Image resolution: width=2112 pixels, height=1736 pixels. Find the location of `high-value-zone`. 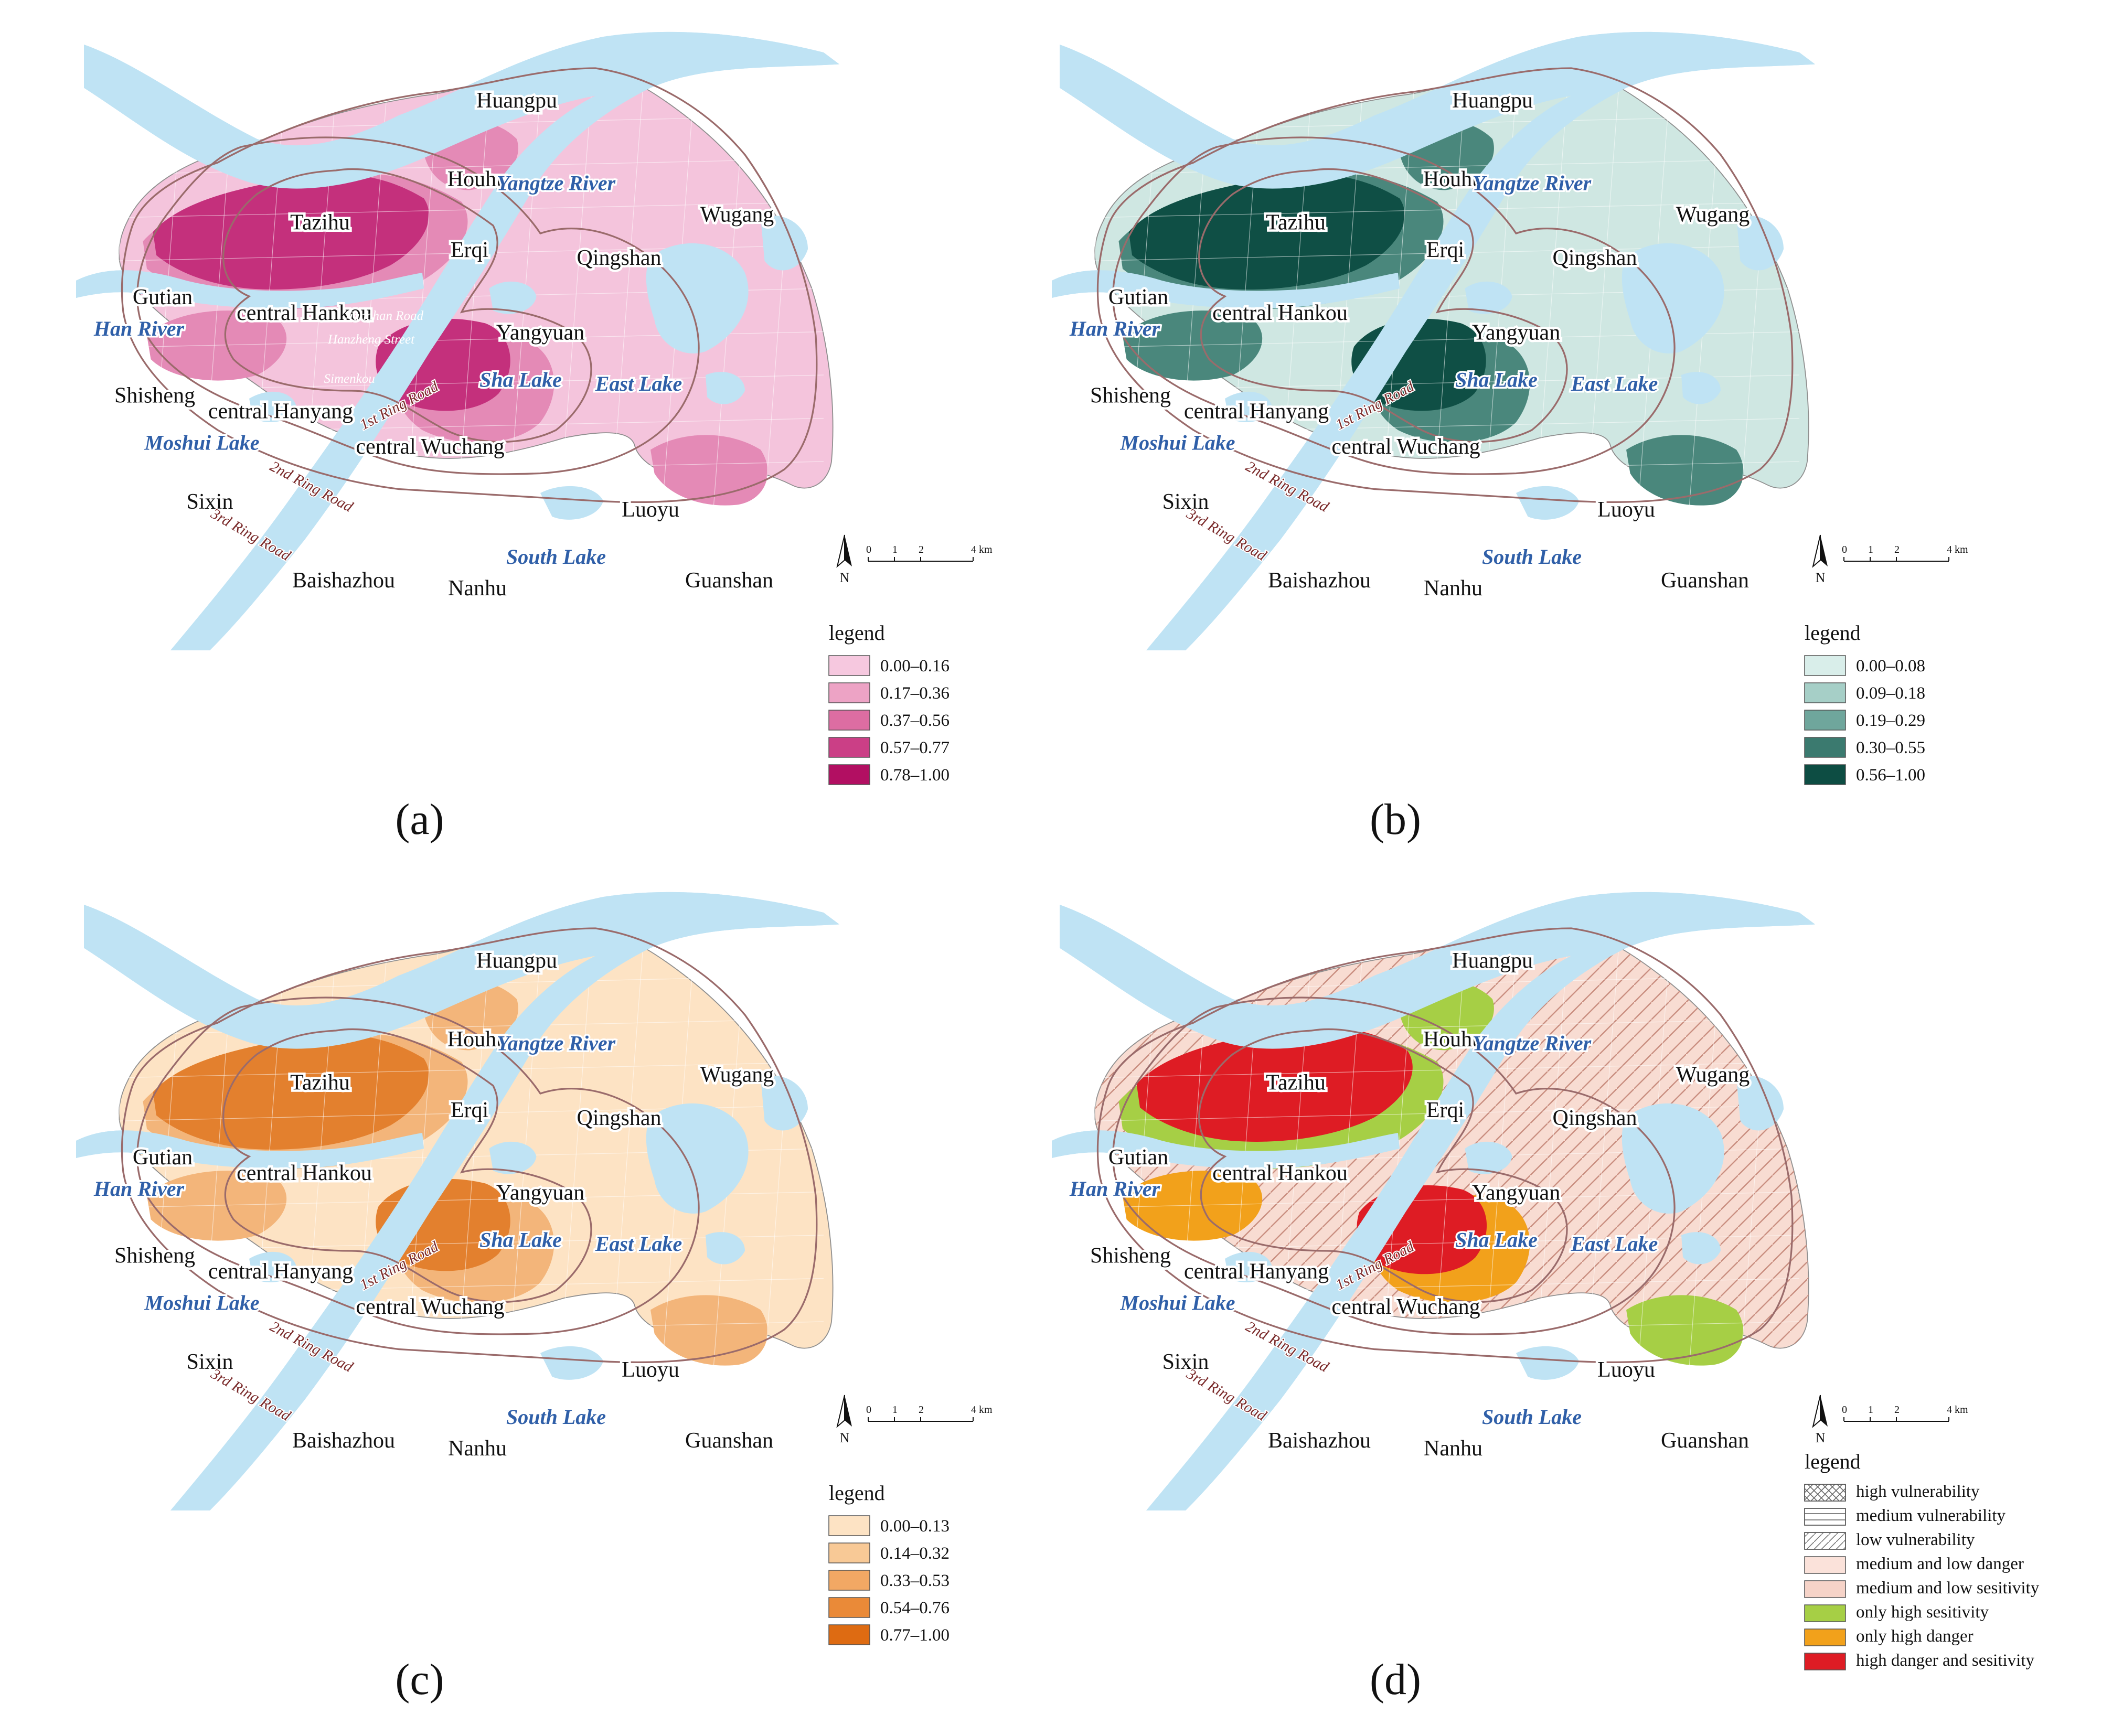

high-value-zone is located at coordinates (291, 1092).